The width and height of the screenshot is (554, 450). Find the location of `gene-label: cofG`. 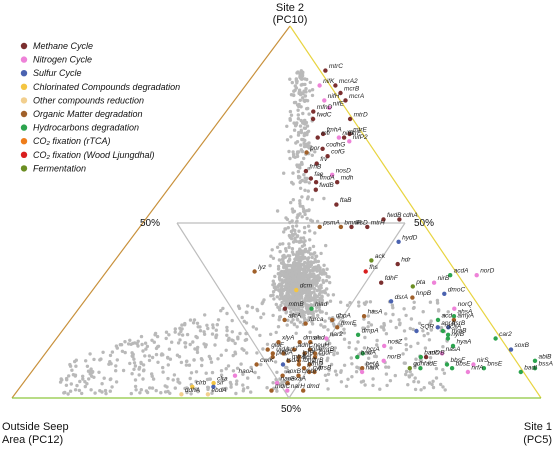

gene-label: cofG is located at coordinates (338, 152).